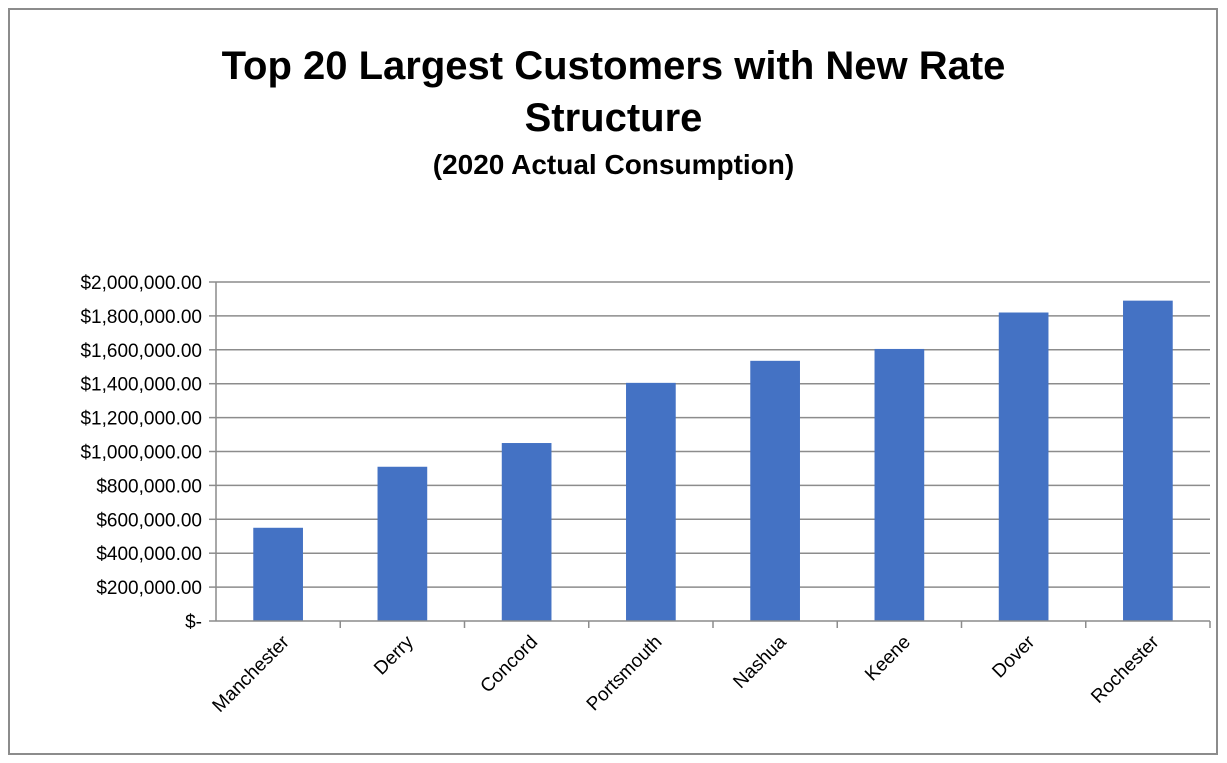  I want to click on x-tick-label: Dover, so click(1013, 656).